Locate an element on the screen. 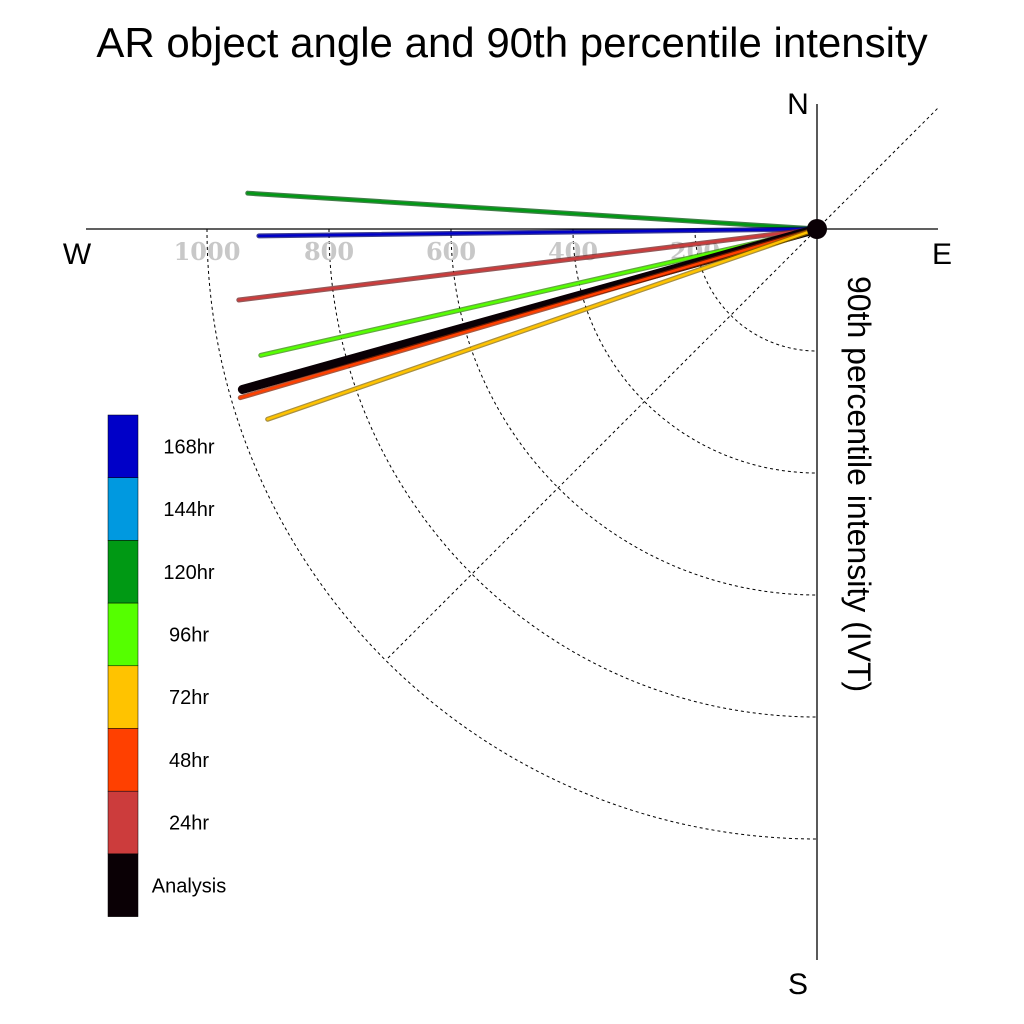  legend-swatch-analysis is located at coordinates (123, 885).